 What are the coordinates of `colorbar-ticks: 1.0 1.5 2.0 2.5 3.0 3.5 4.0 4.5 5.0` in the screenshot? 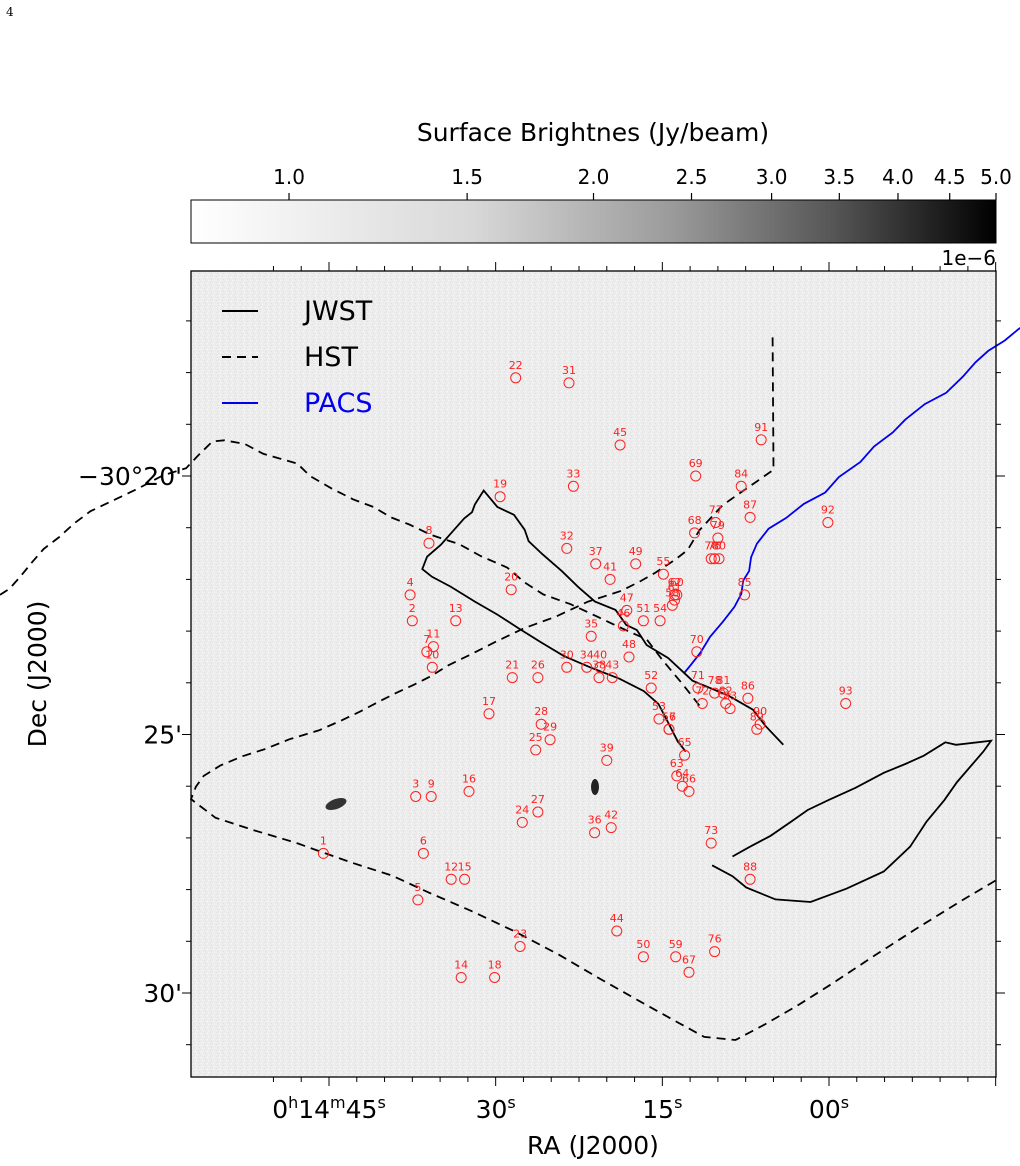 It's located at (642, 182).